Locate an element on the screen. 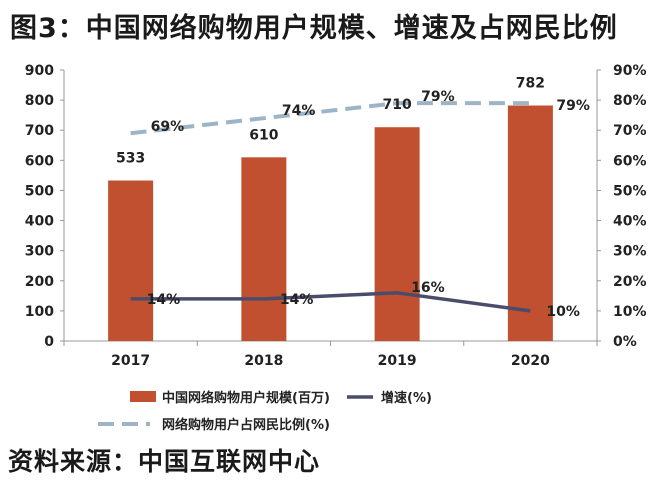 This screenshot has height=484, width=660. y-right-tick-label: 30% is located at coordinates (630, 252).